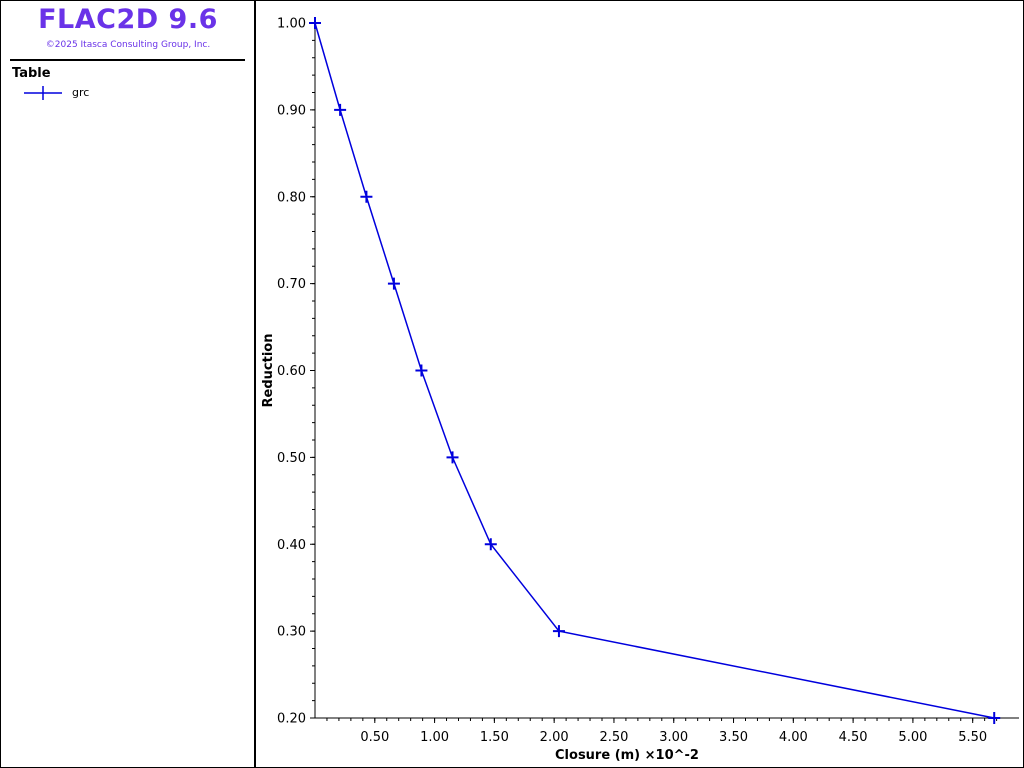  What do you see at coordinates (627, 755) in the screenshot?
I see `x-axis-label: Closure (m) ×10^-2` at bounding box center [627, 755].